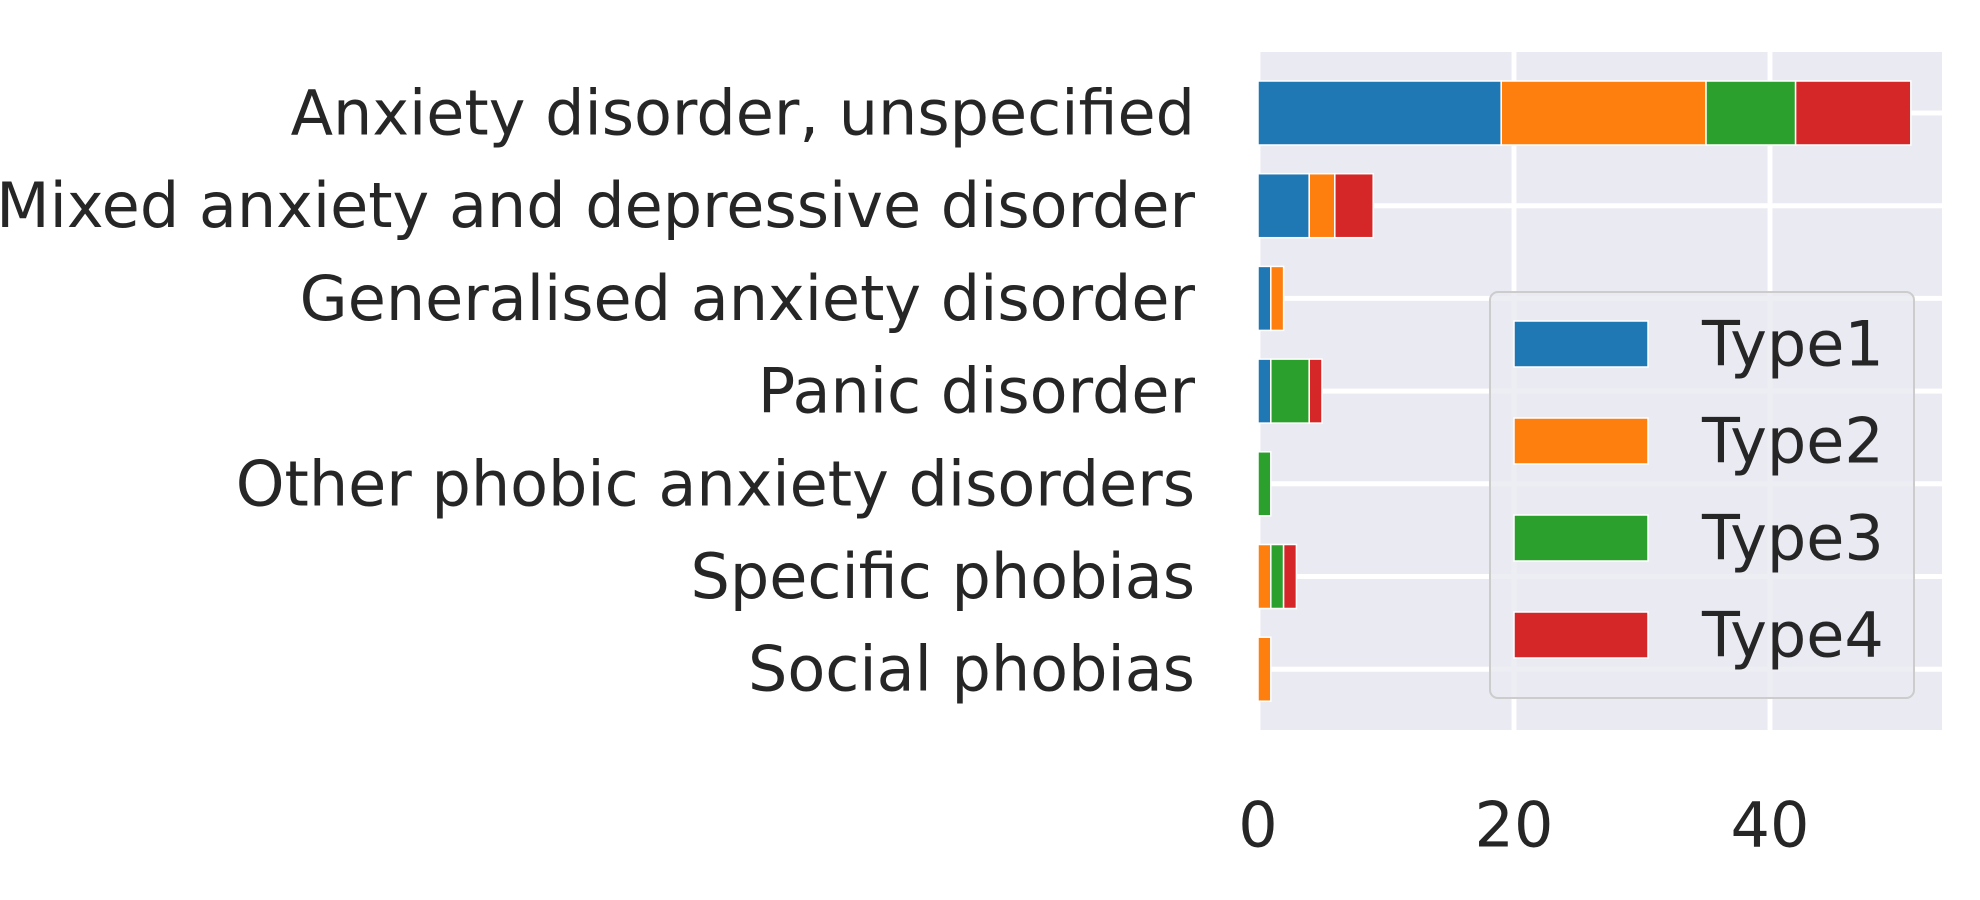 The width and height of the screenshot is (1980, 900). I want to click on legend: Type1 Type2 Type3 Type4, so click(1702, 495).